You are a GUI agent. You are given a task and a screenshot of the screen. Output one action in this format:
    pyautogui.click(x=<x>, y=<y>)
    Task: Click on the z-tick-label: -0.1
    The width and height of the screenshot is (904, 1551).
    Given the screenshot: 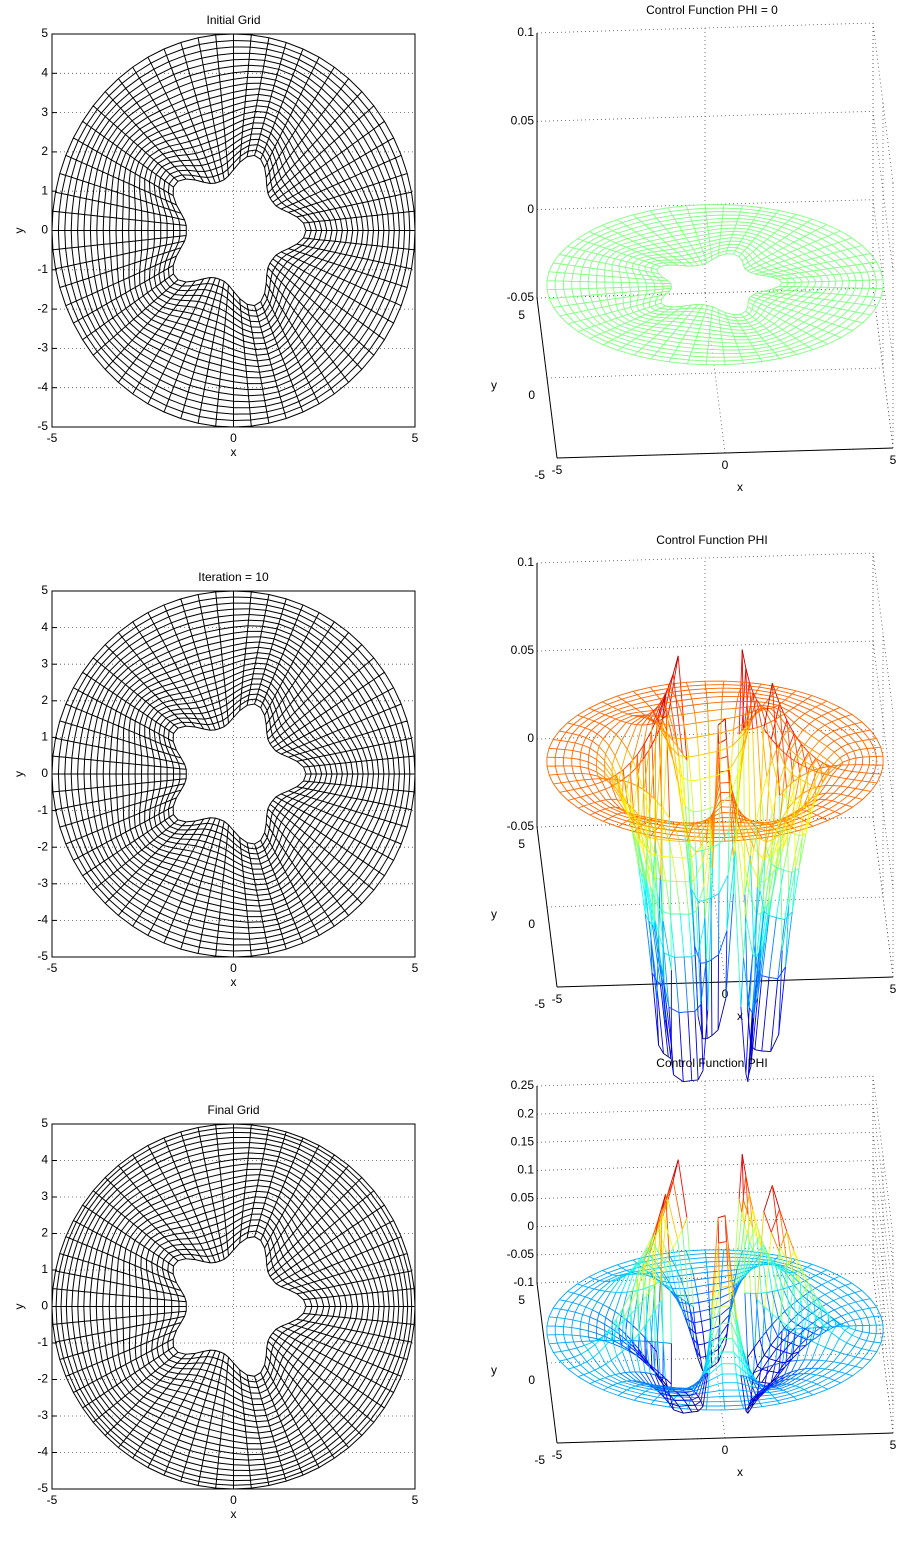 What is the action you would take?
    pyautogui.click(x=523, y=1282)
    